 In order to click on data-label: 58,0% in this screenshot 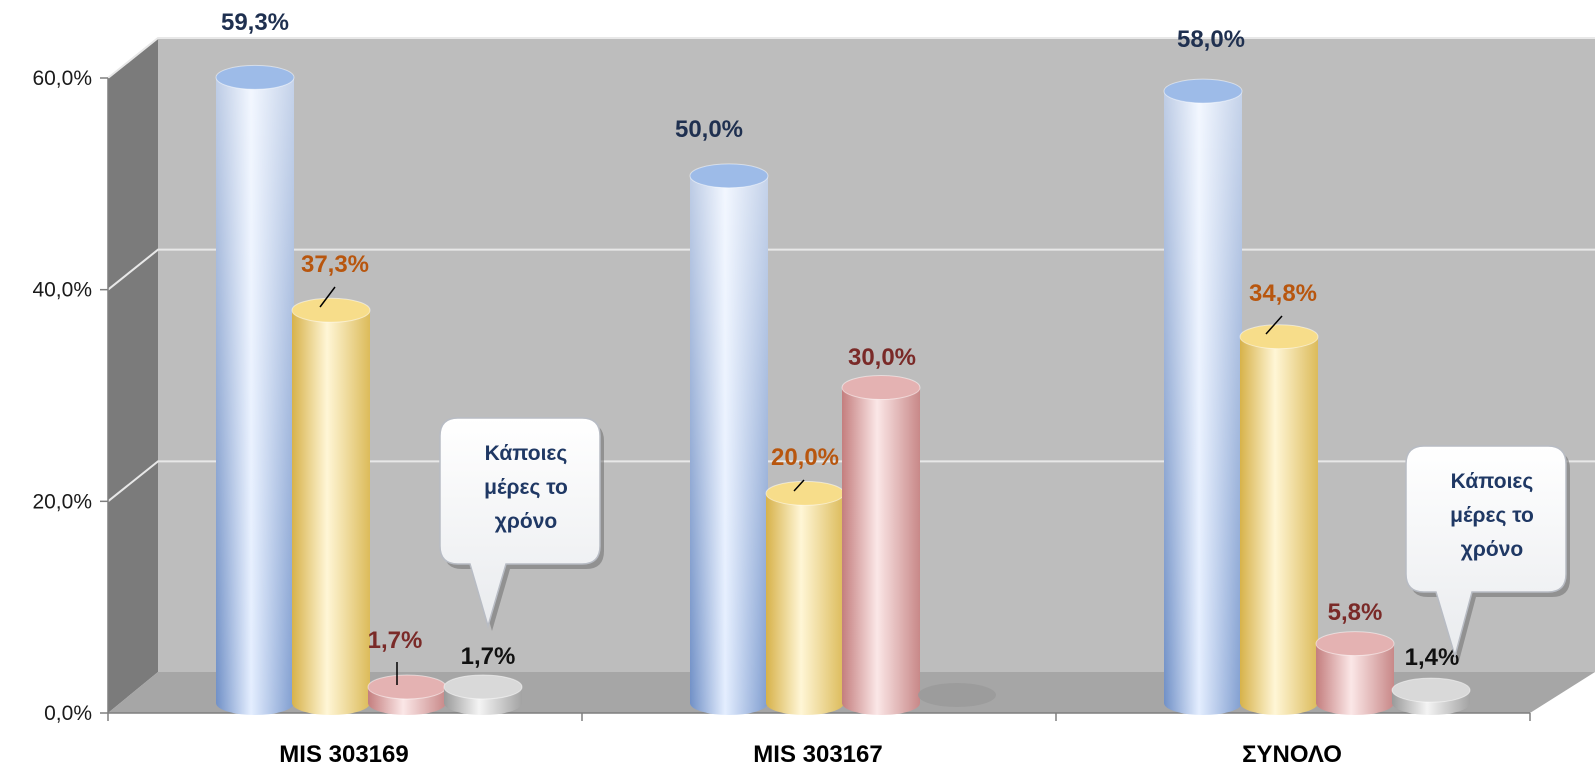, I will do `click(1211, 39)`.